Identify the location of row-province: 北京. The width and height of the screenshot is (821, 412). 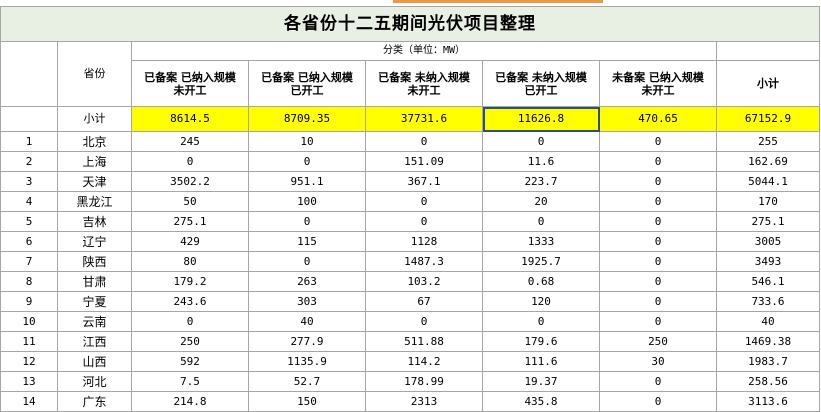
(94, 141).